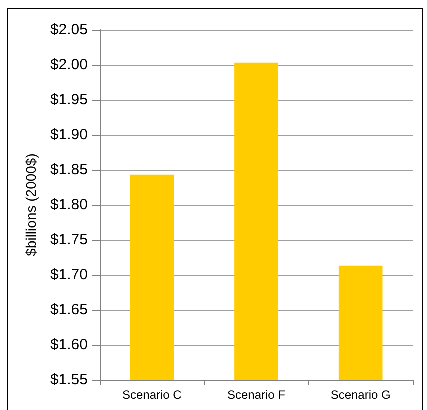  I want to click on y-tick-label: $1.95, so click(69, 100).